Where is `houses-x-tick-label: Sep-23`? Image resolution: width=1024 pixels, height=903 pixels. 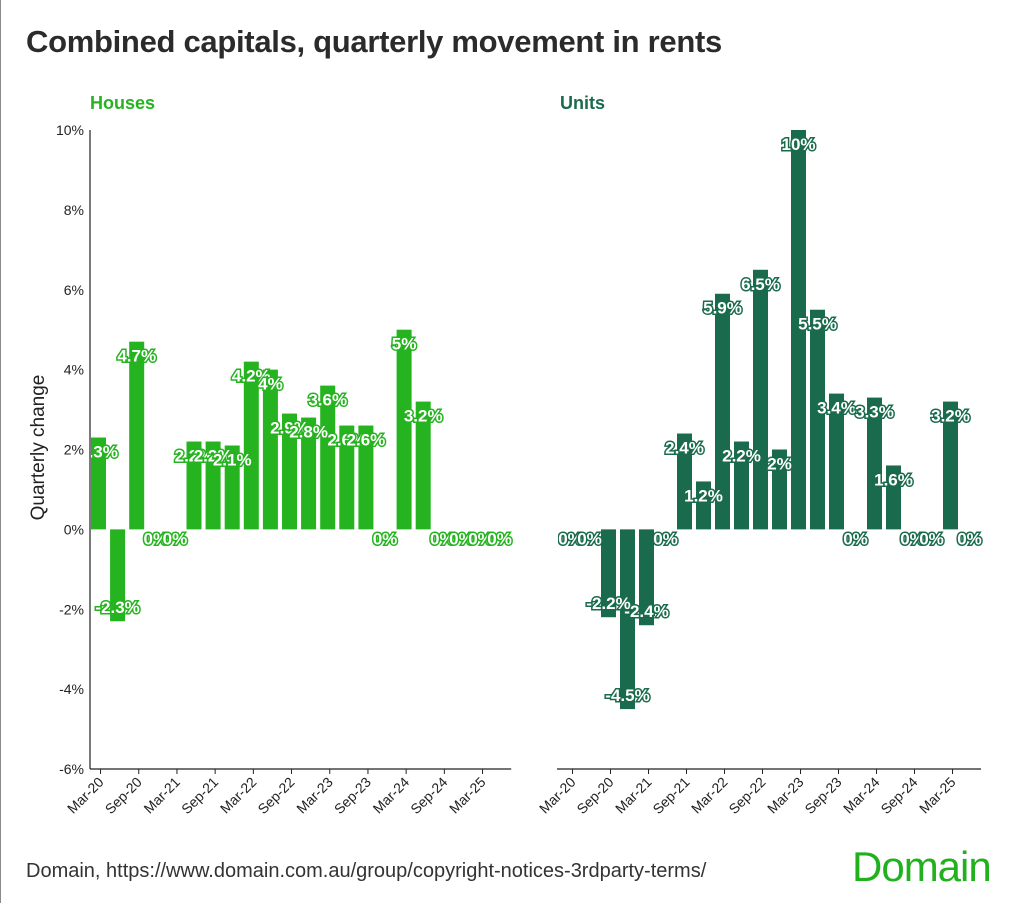
houses-x-tick-label: Sep-23 is located at coordinates (352, 795).